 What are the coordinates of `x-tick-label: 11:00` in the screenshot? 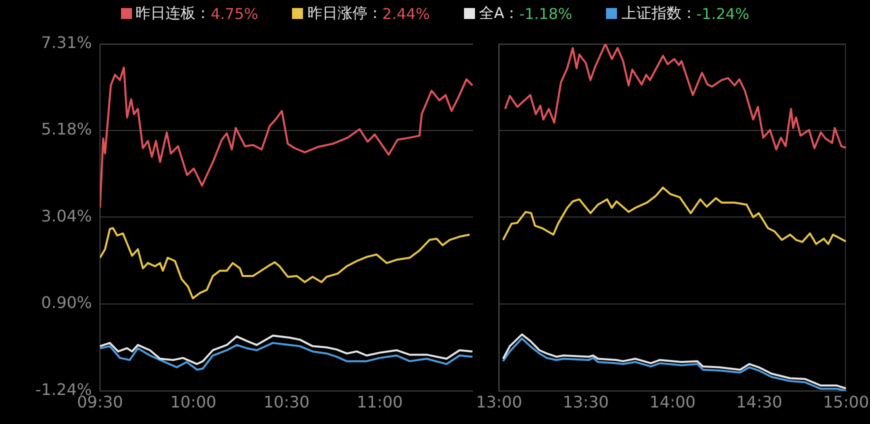 It's located at (379, 402).